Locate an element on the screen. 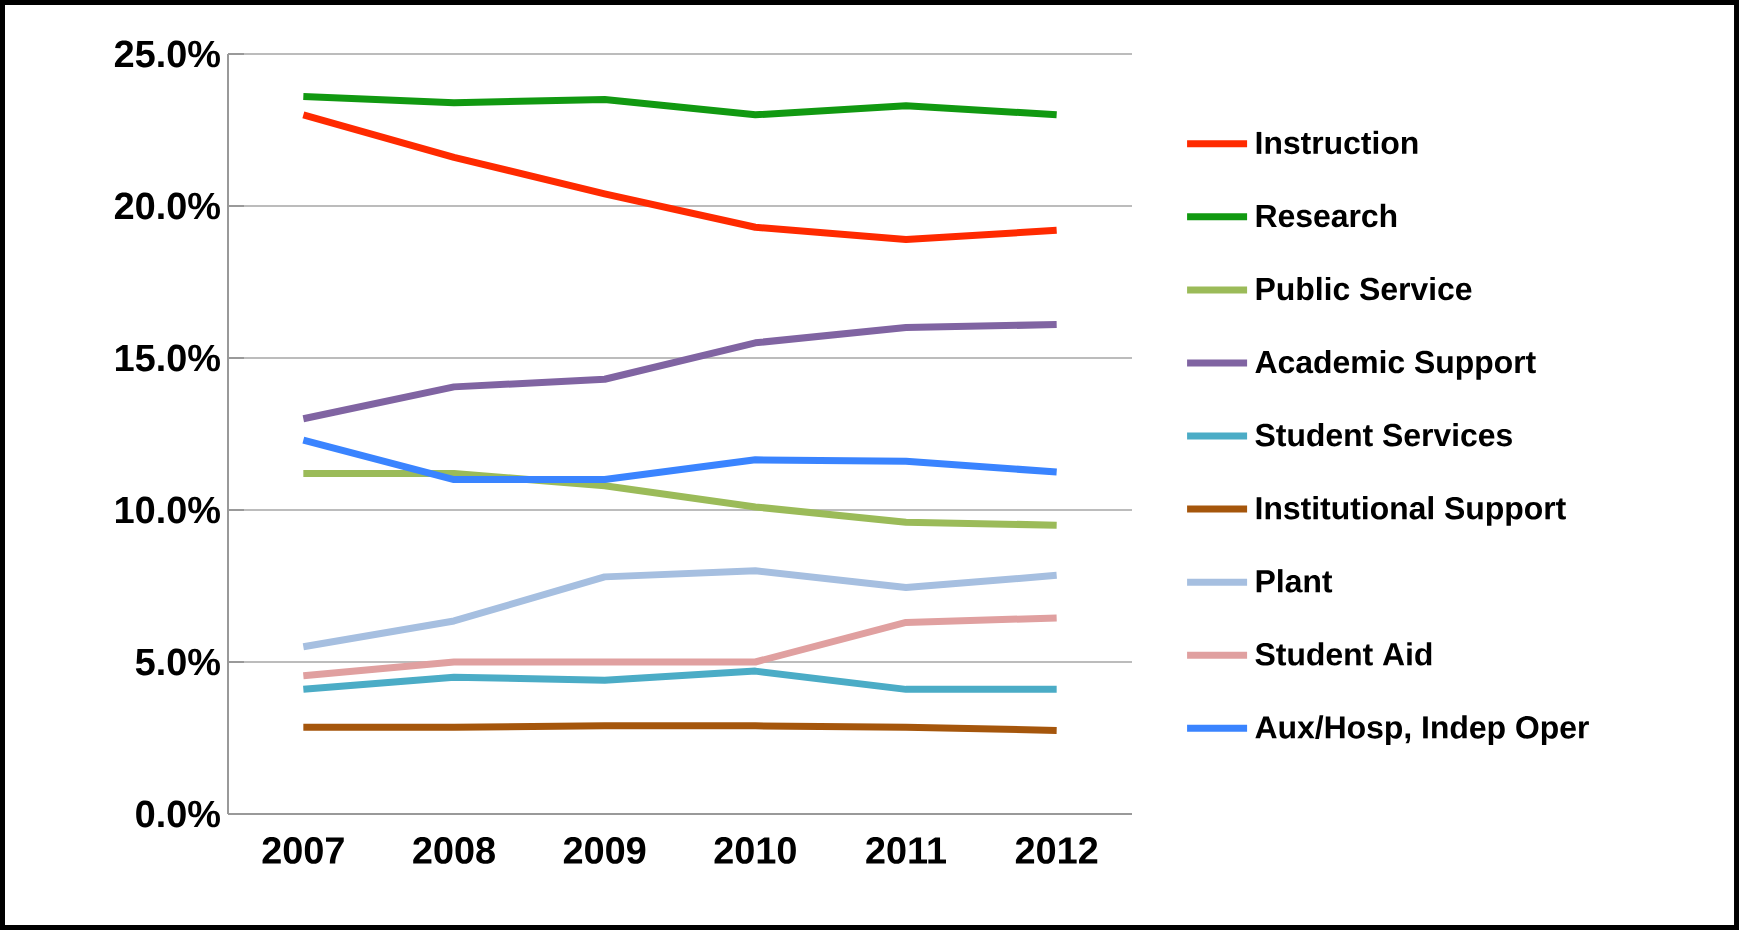  y-tick-label: 0.0% is located at coordinates (178, 814).